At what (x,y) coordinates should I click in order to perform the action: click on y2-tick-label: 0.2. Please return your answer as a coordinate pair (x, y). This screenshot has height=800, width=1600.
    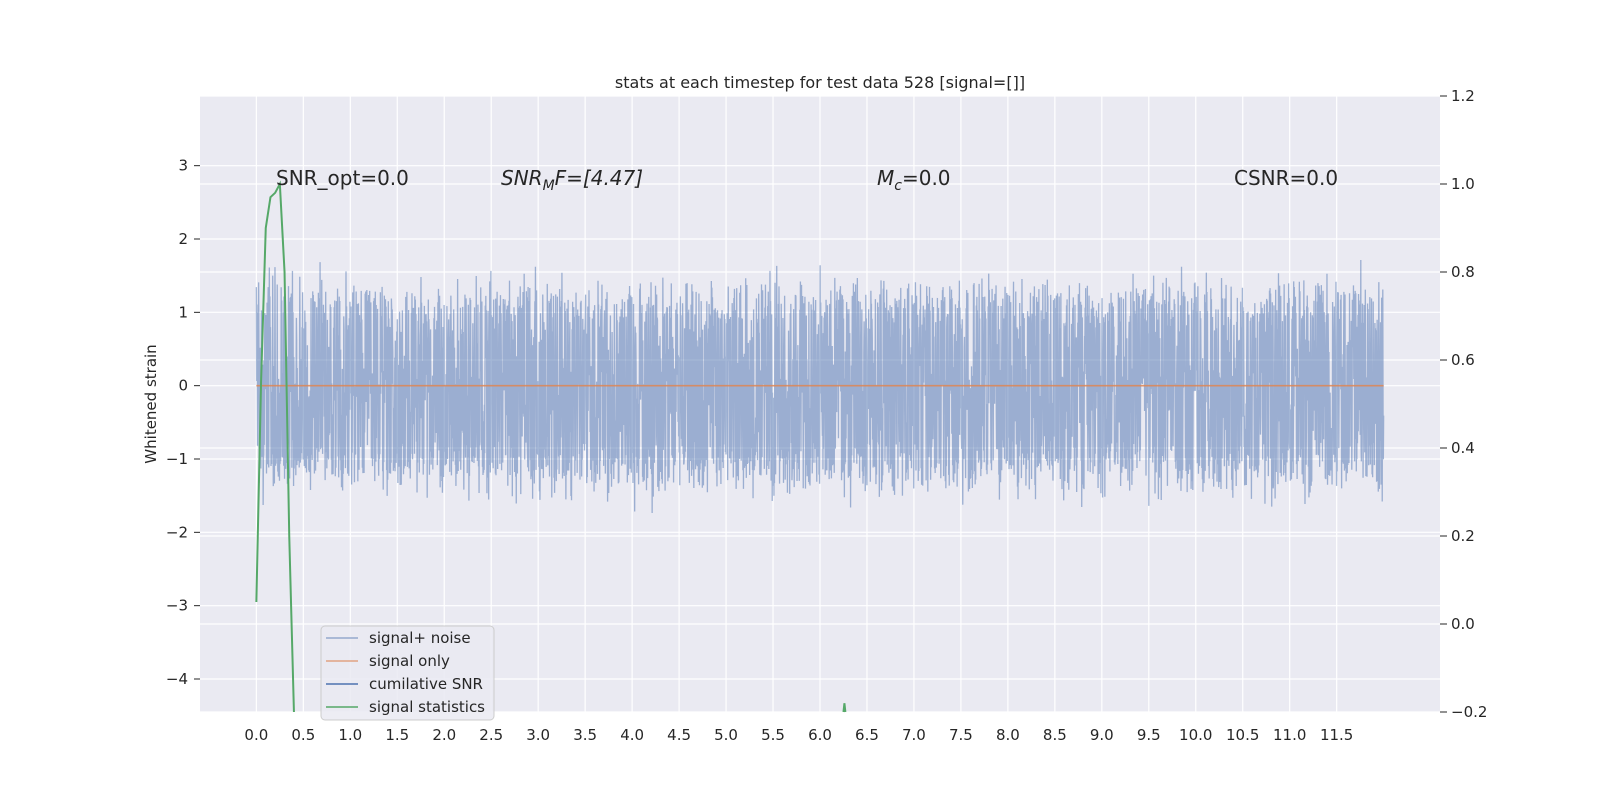
    Looking at the image, I should click on (1463, 536).